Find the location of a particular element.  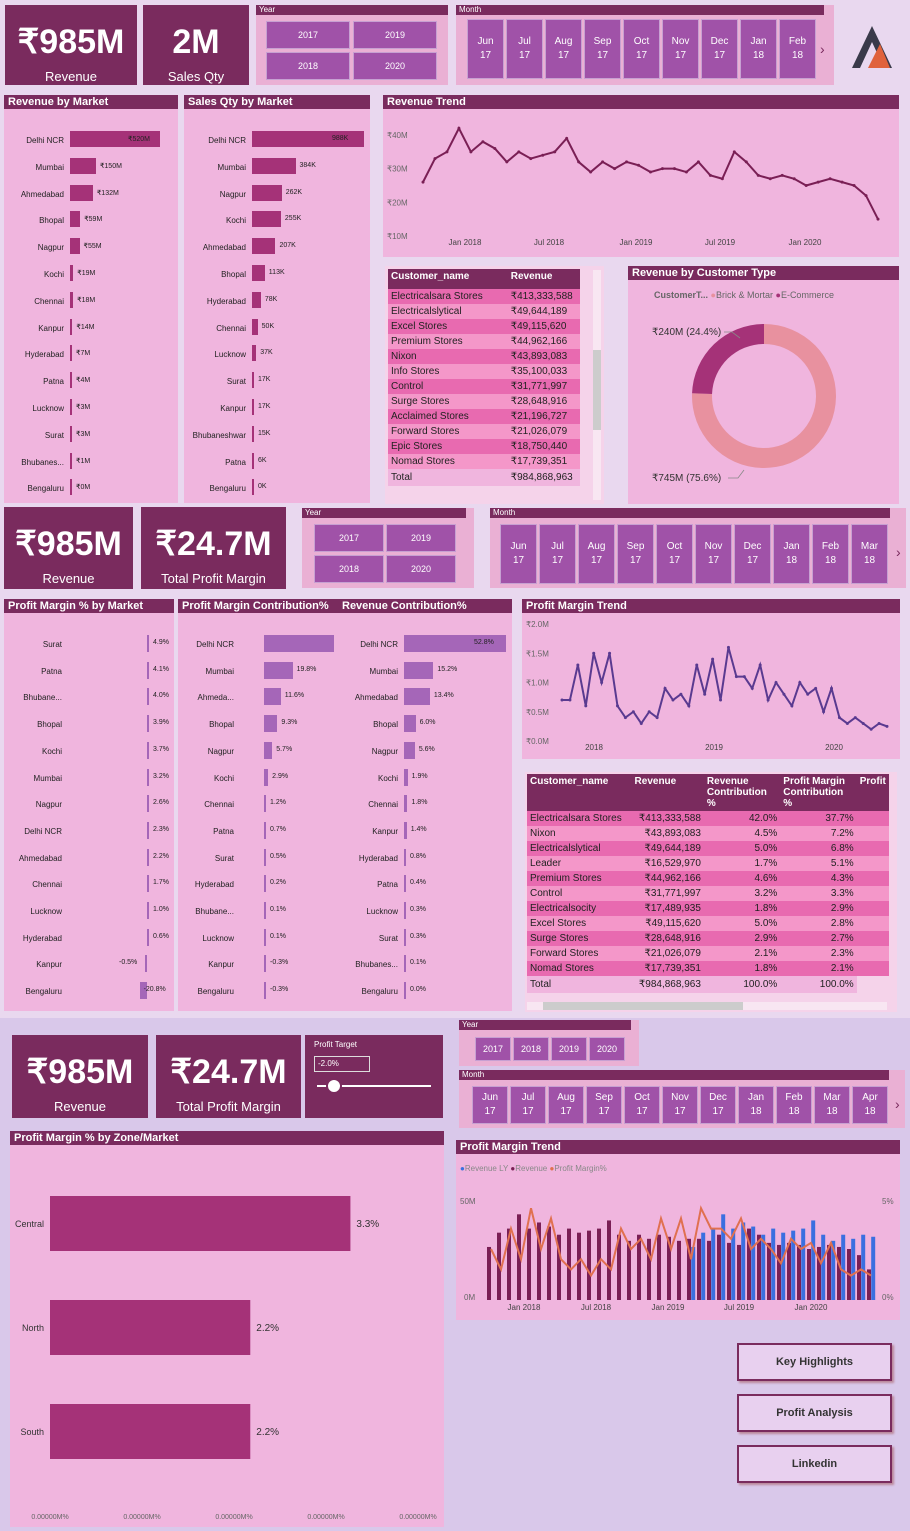

table-scrollbar is located at coordinates (597, 385).